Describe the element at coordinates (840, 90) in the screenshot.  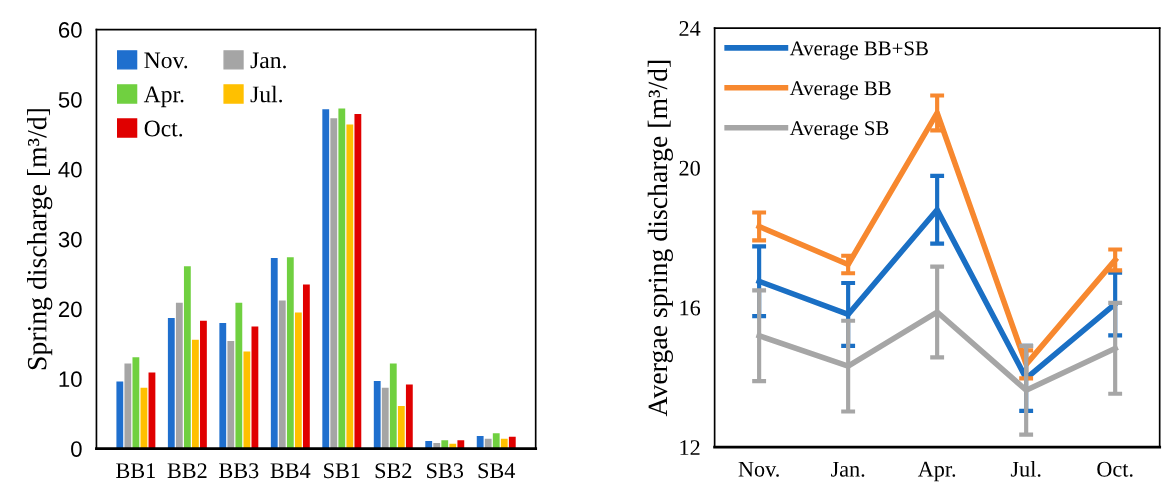
I see `legend-label: Average BB` at that location.